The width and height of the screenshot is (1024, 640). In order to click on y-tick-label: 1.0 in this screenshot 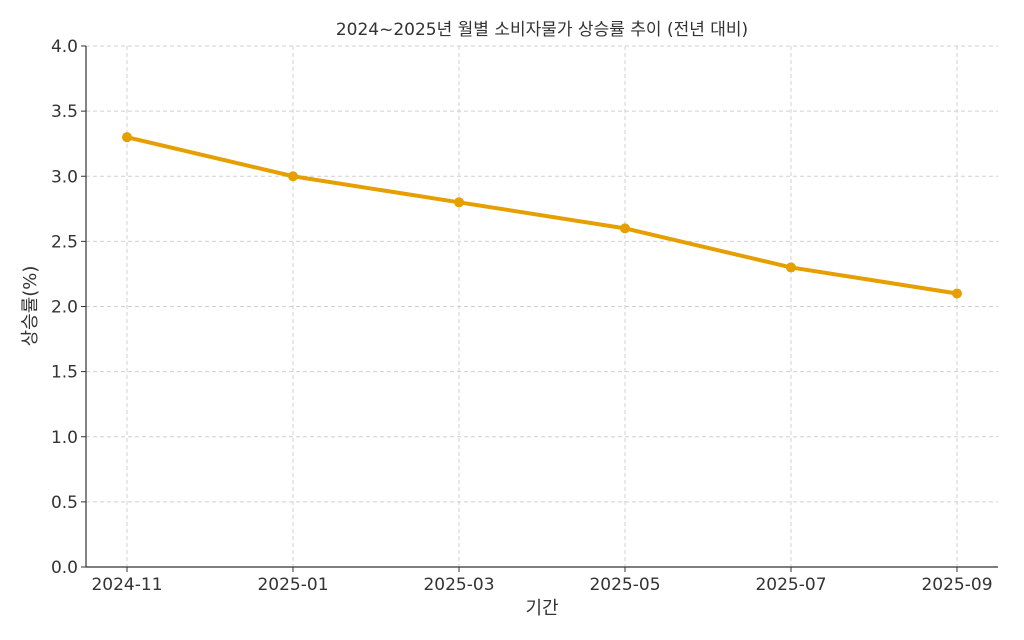, I will do `click(64, 438)`.